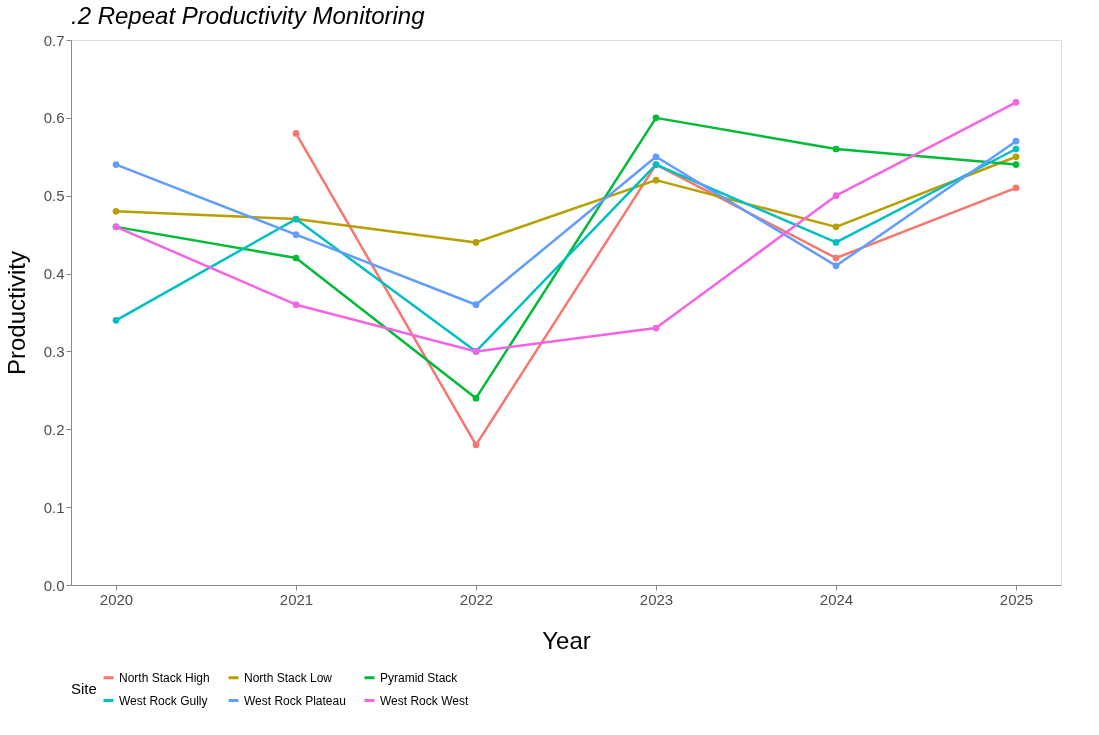 The image size is (1099, 735). What do you see at coordinates (116, 599) in the screenshot?
I see `x-tick-label: 2020` at bounding box center [116, 599].